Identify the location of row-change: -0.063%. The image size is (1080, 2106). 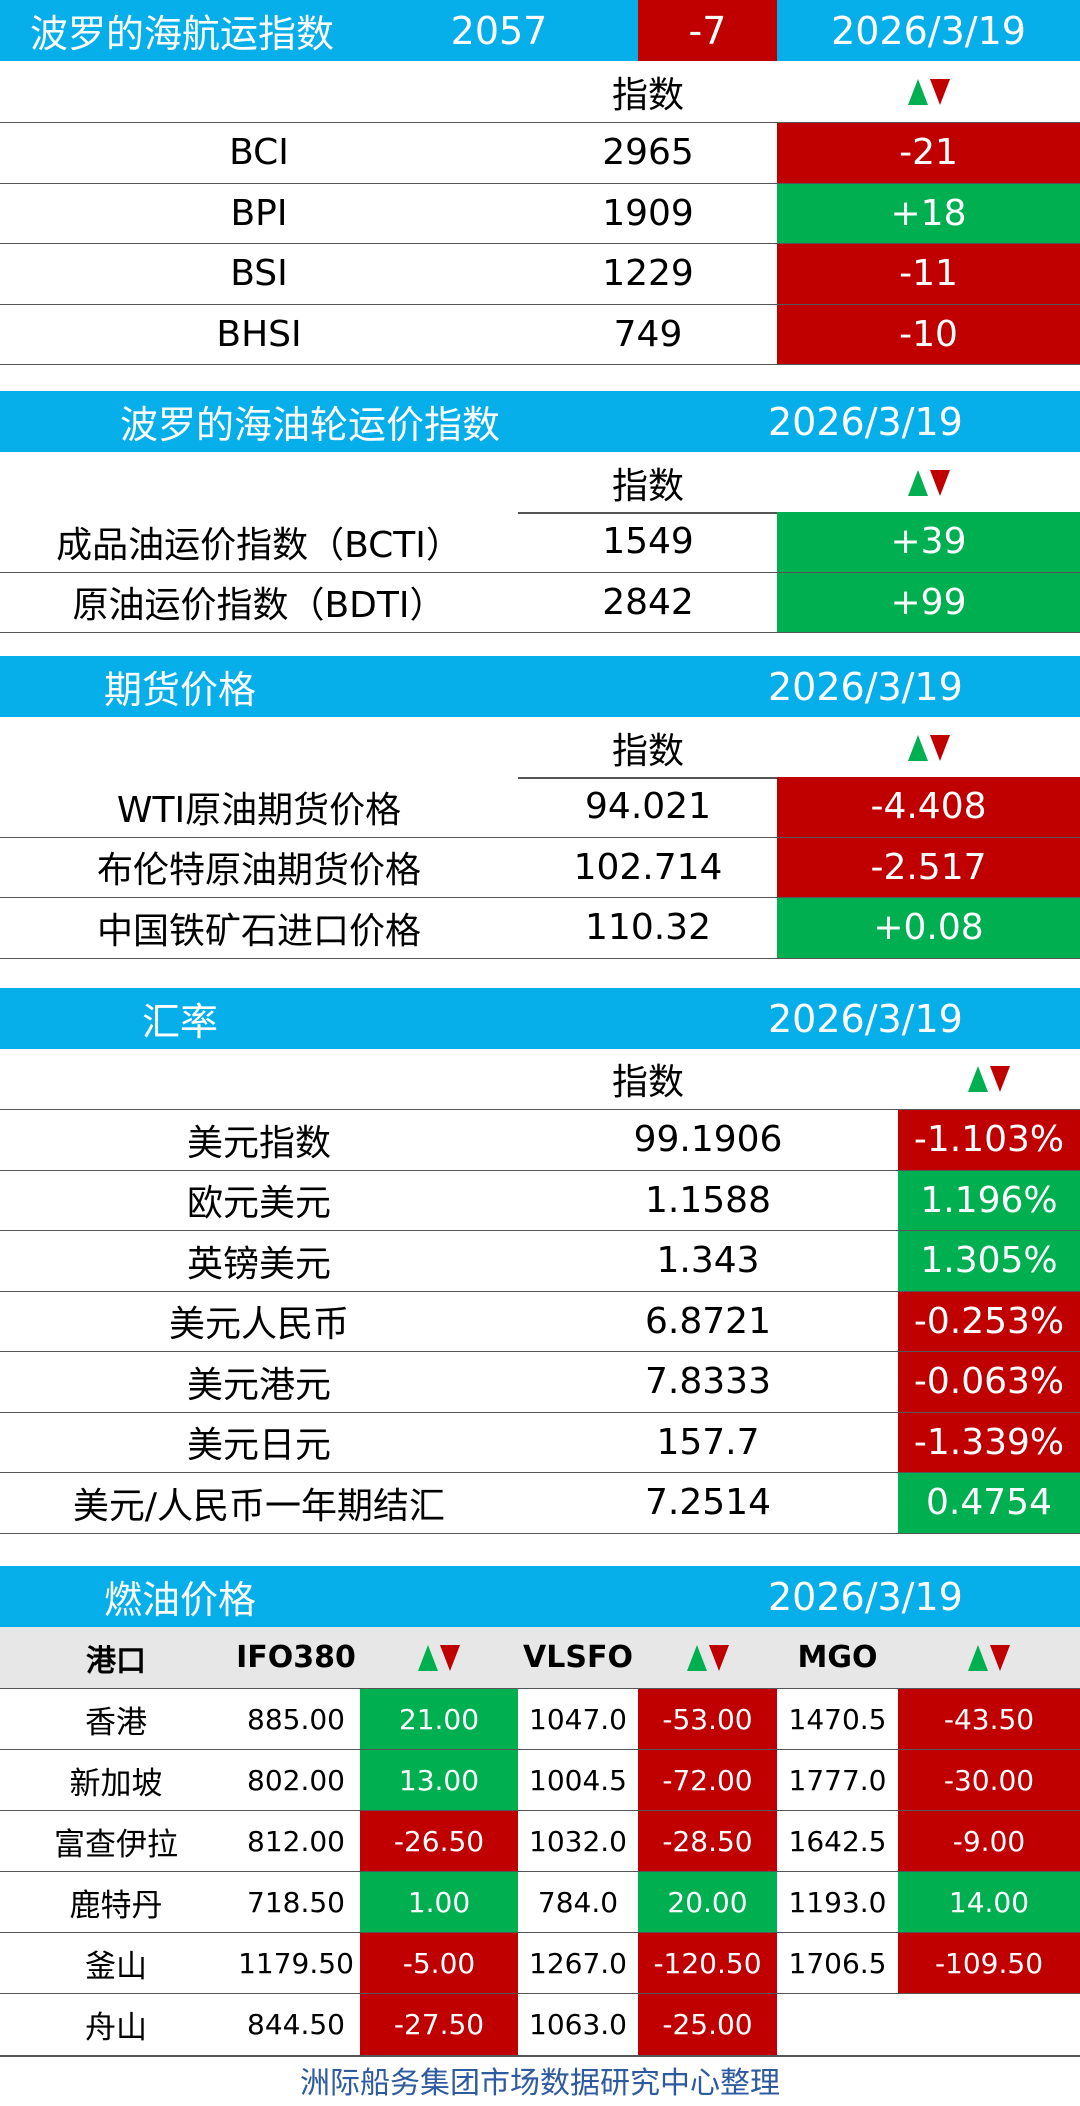
(989, 1382).